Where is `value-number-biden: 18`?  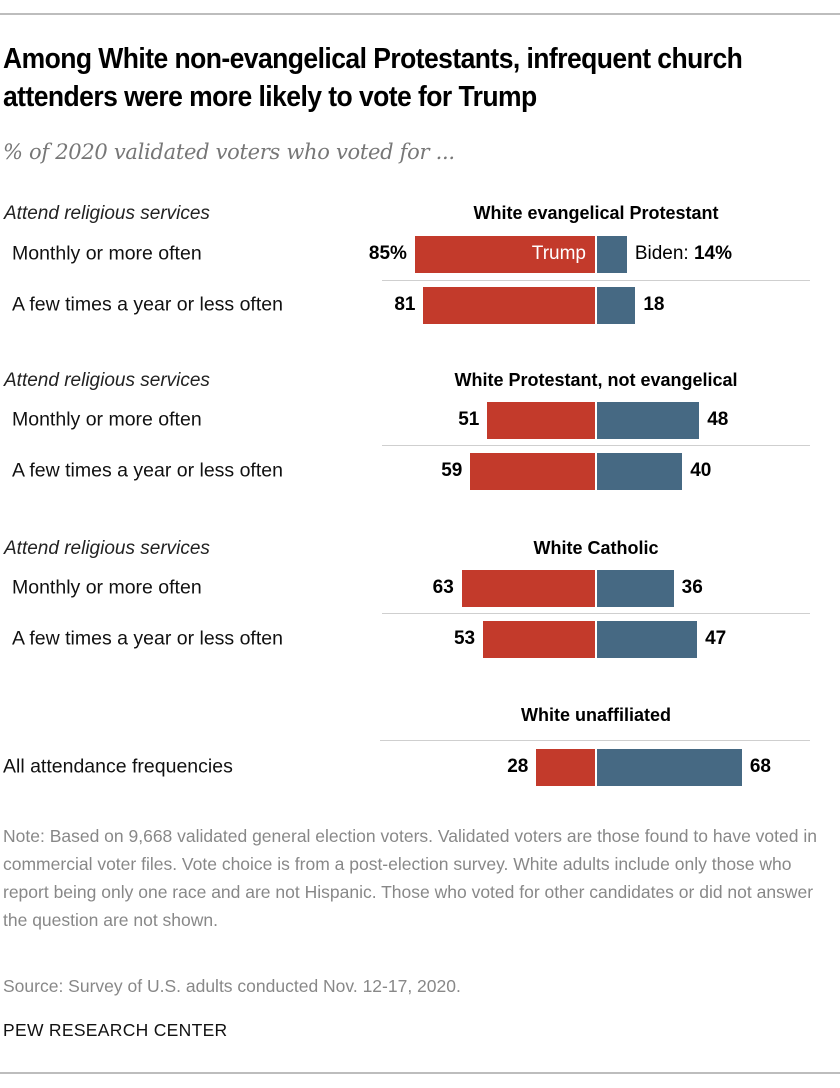 value-number-biden: 18 is located at coordinates (654, 304).